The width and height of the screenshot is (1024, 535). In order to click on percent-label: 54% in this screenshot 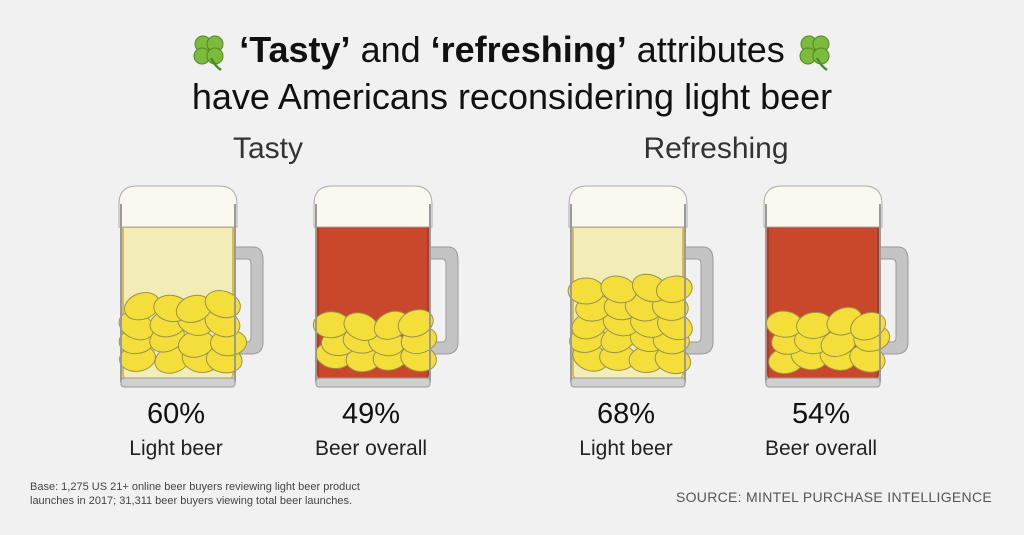, I will do `click(821, 414)`.